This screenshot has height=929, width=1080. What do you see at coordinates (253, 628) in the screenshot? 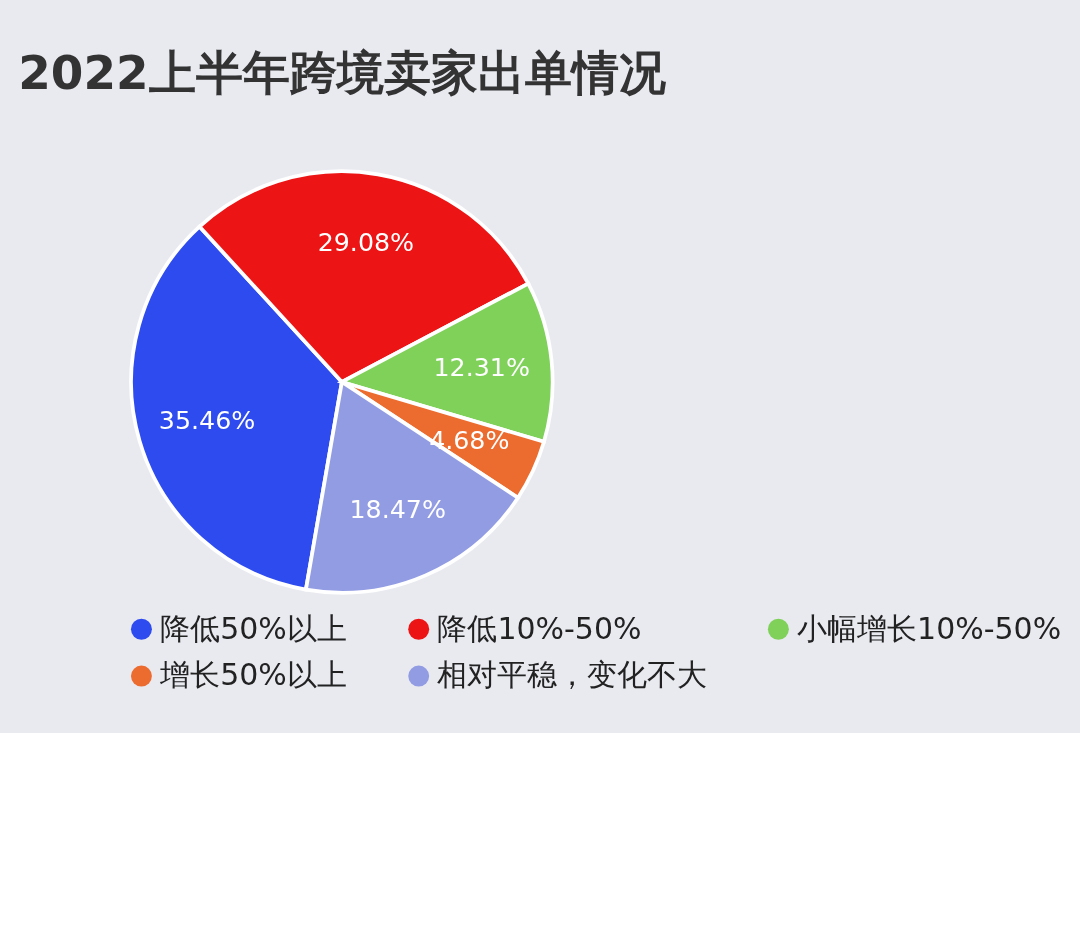
I see `legend-label: 降低50%以上` at bounding box center [253, 628].